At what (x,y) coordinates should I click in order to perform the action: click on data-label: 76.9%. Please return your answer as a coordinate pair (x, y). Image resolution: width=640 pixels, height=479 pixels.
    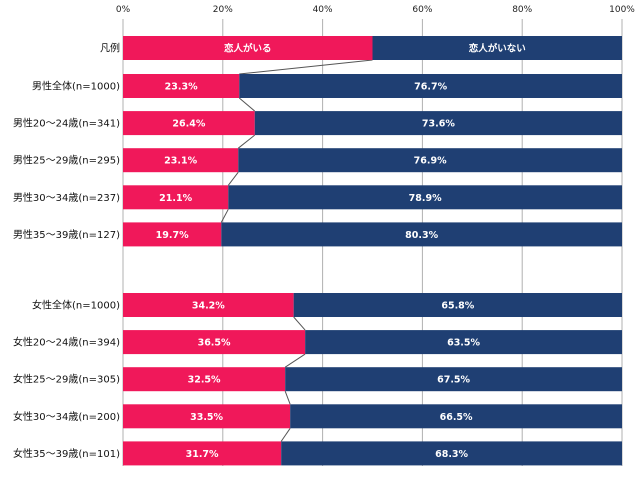
    Looking at the image, I should click on (430, 161).